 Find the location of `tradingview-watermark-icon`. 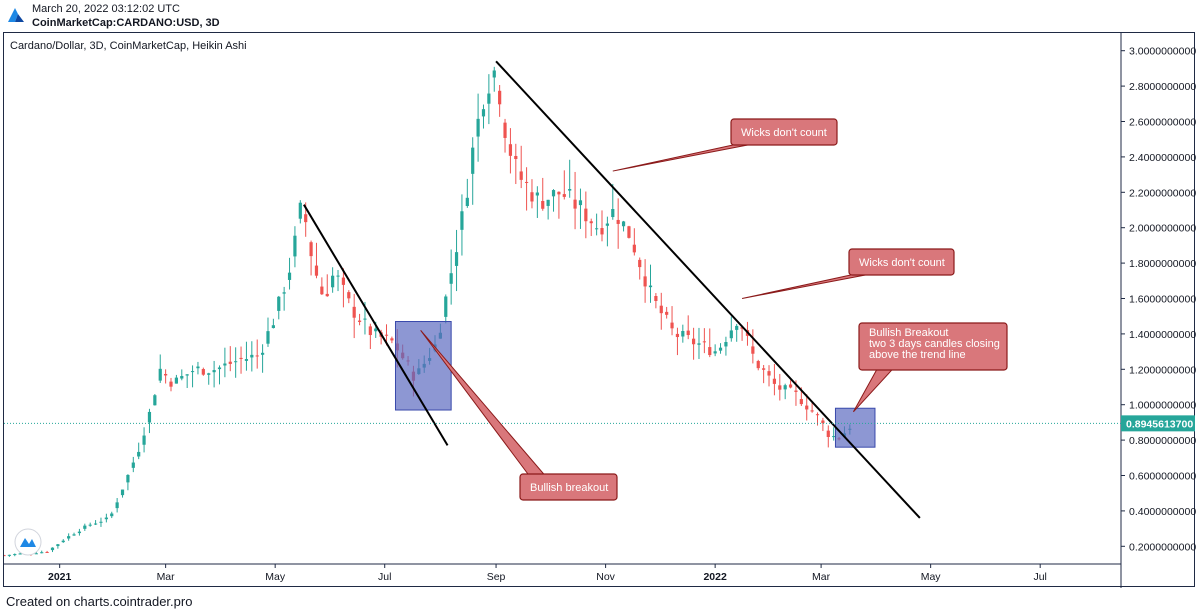

tradingview-watermark-icon is located at coordinates (28, 542).